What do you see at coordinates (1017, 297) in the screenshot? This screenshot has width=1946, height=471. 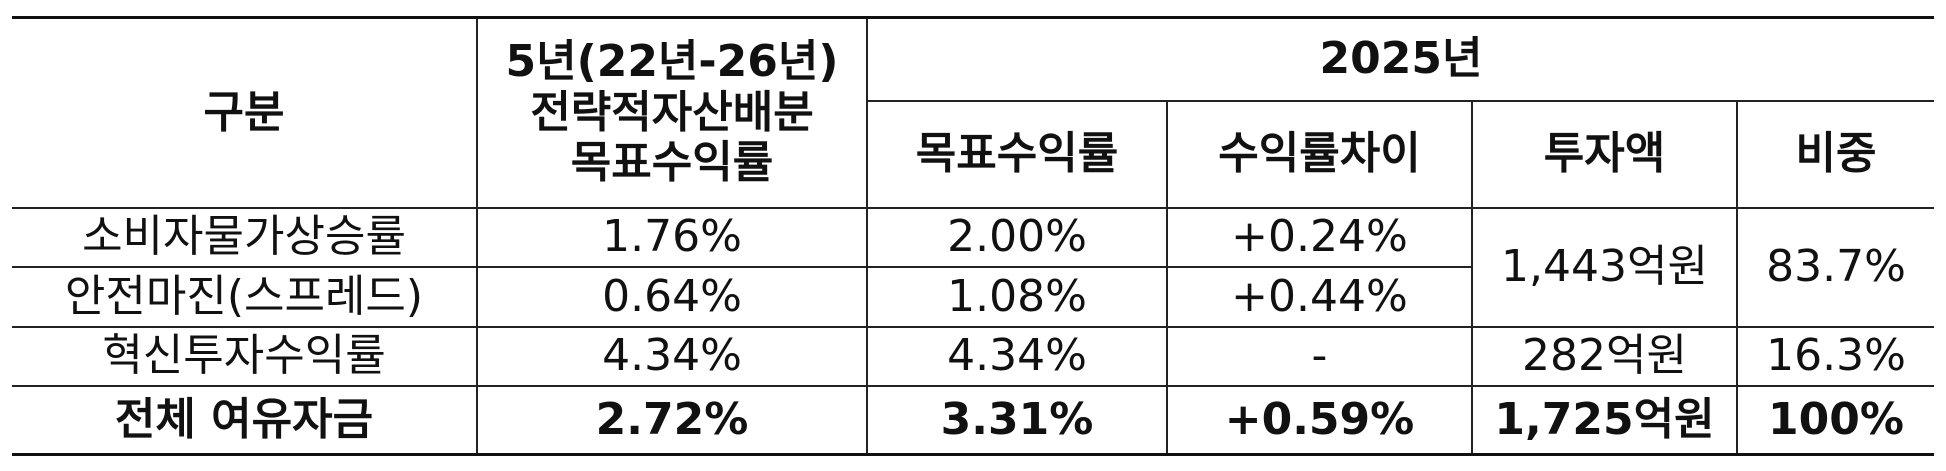 I see `row-target: 1.08%` at bounding box center [1017, 297].